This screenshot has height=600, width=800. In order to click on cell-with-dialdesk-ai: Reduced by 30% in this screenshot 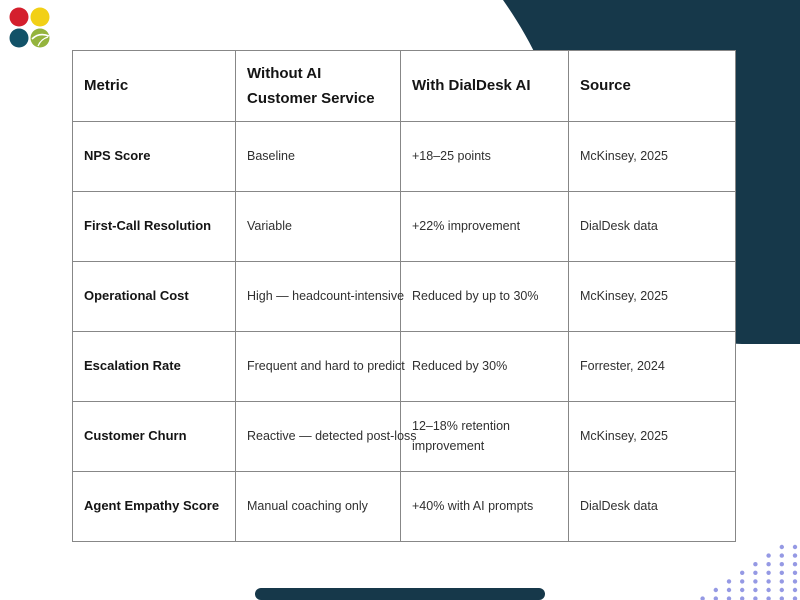, I will do `click(484, 366)`.